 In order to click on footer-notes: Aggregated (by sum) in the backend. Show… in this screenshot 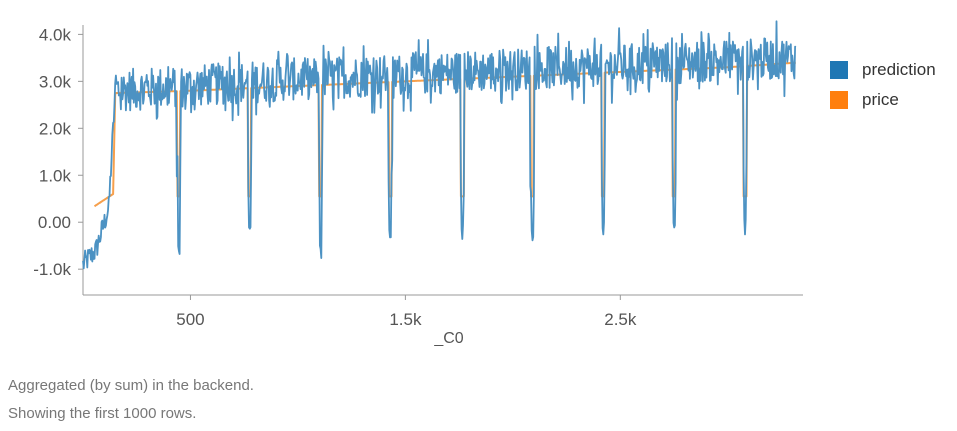, I will do `click(131, 400)`.